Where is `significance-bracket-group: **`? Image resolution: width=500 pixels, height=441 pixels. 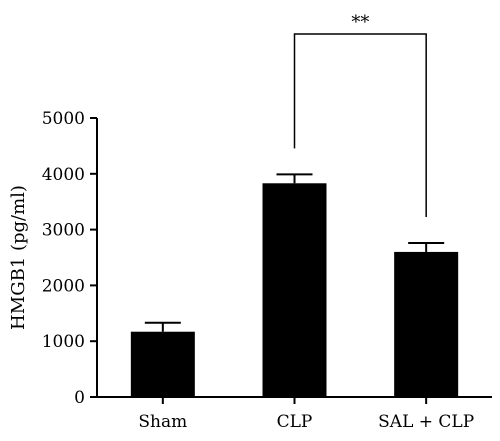 significance-bracket-group: ** is located at coordinates (360, 114).